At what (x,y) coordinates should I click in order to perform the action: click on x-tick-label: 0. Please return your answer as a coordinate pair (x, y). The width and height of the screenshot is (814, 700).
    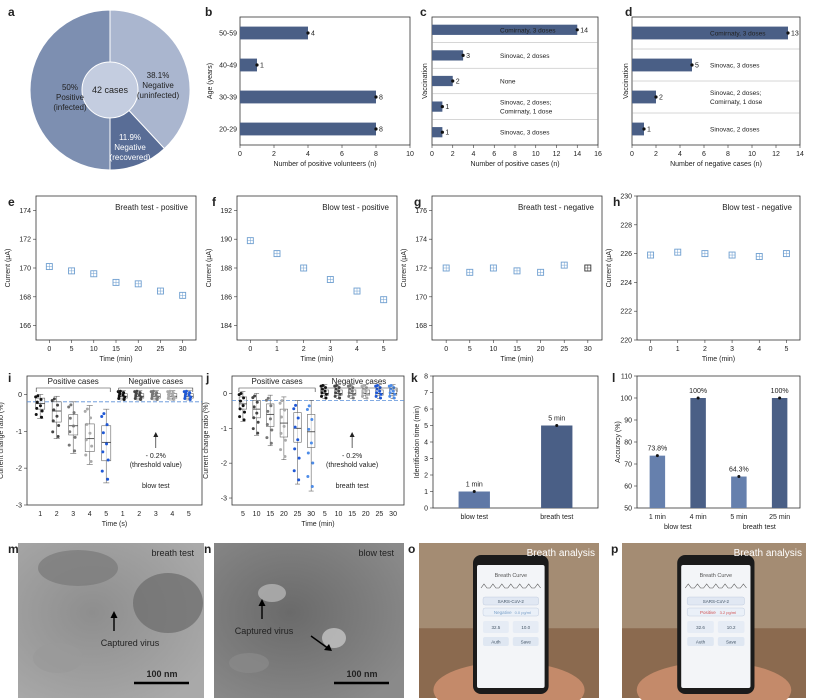
    Looking at the image, I should click on (446, 349).